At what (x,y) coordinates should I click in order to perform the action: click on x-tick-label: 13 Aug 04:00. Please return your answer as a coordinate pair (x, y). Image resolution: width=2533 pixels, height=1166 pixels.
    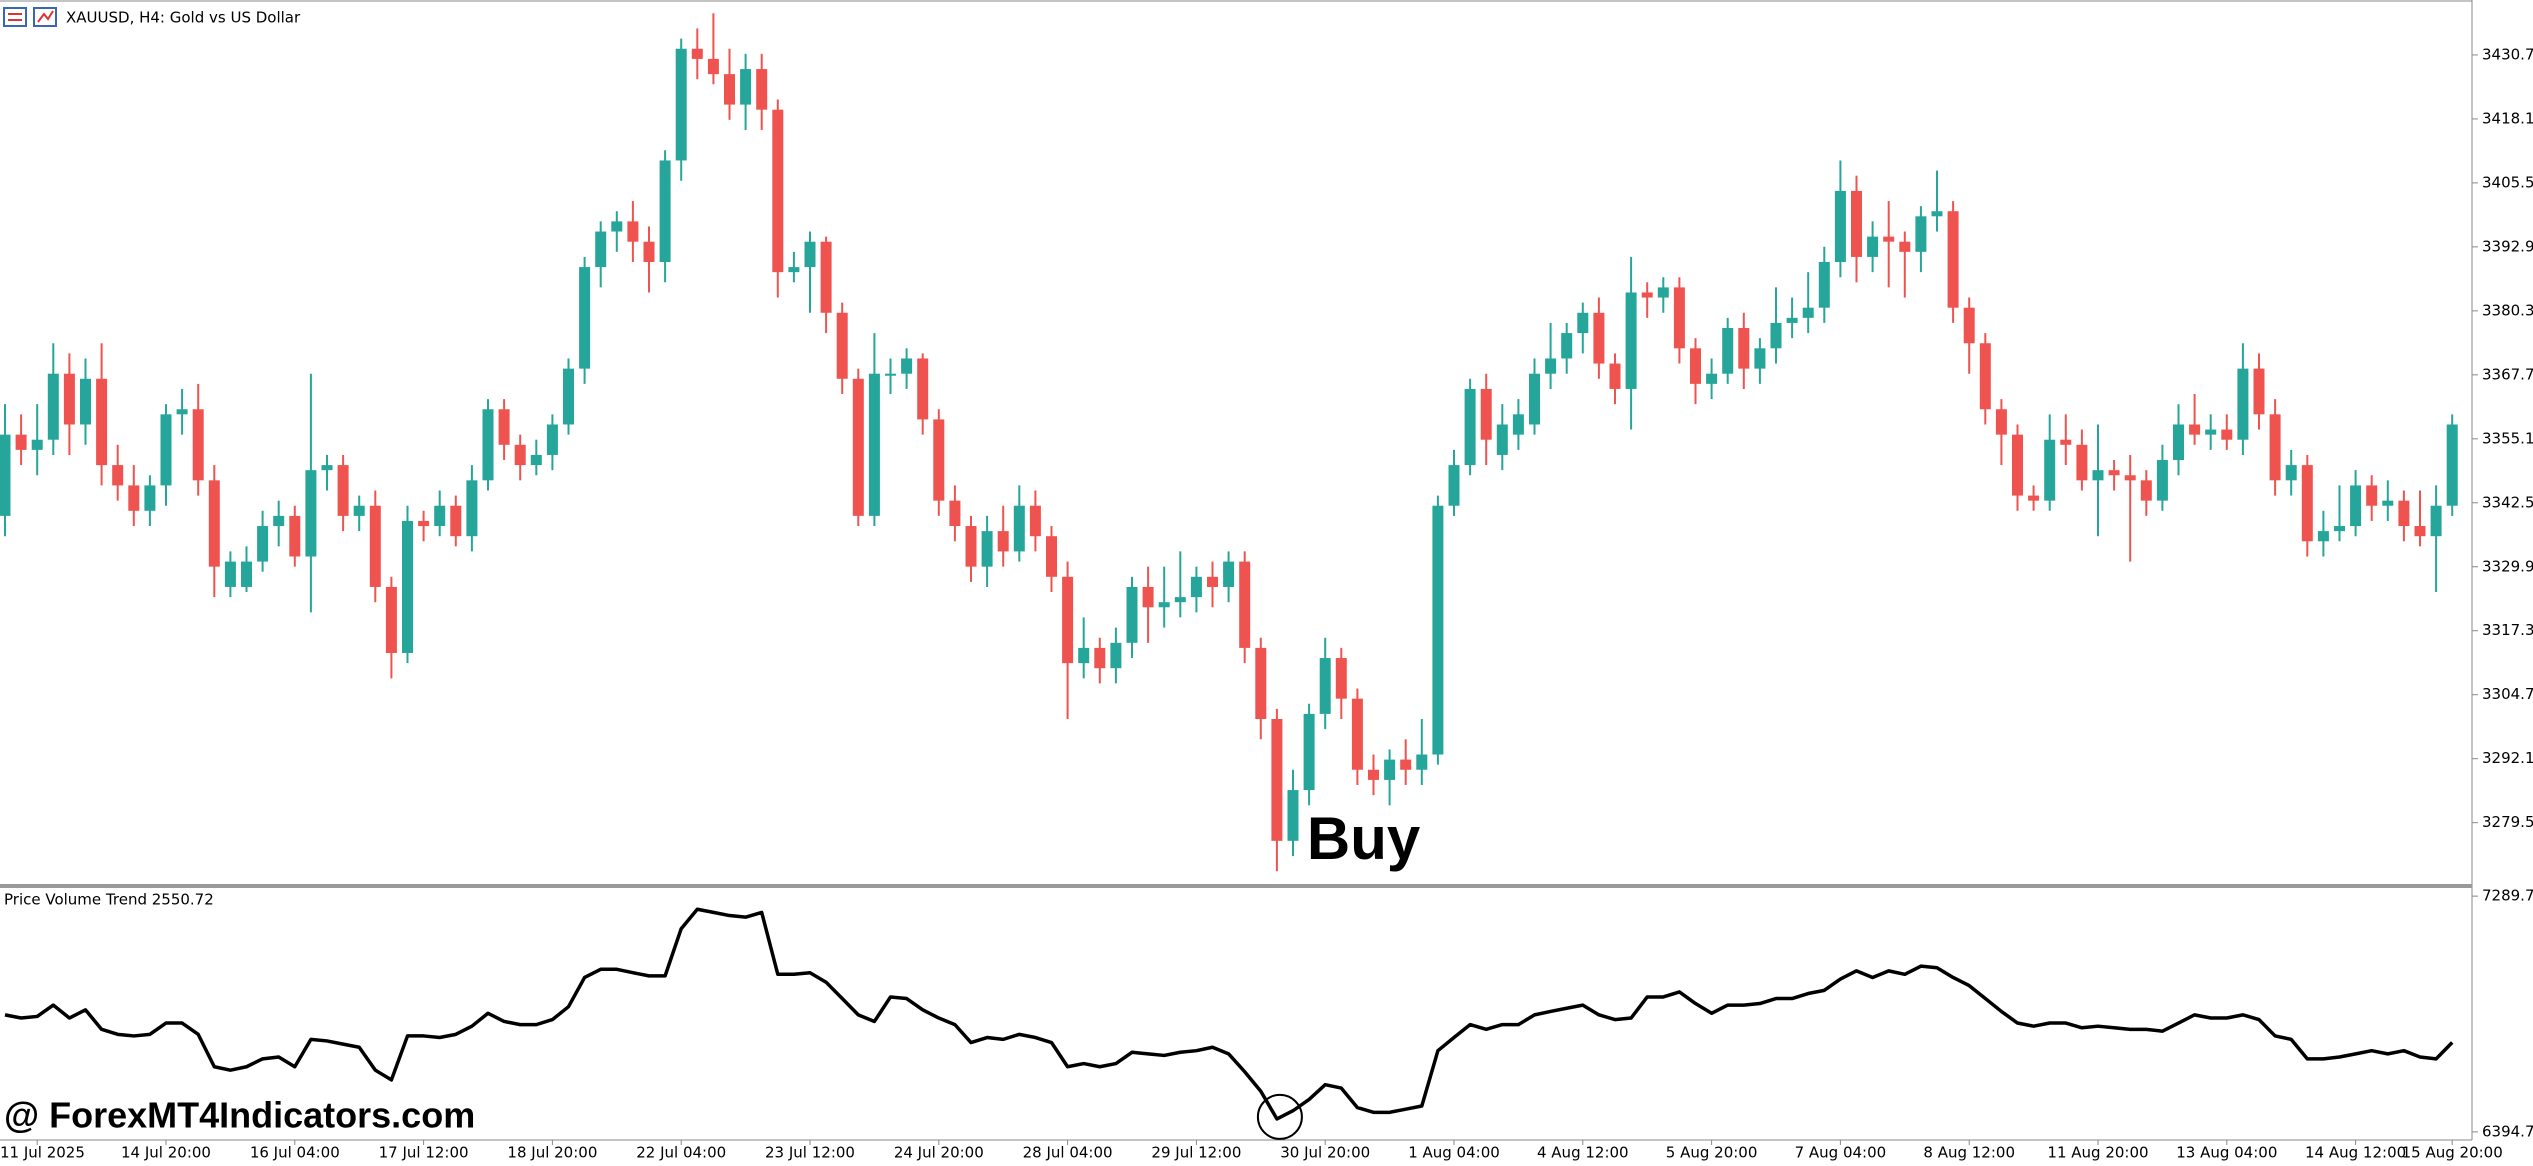
    Looking at the image, I should click on (2226, 1153).